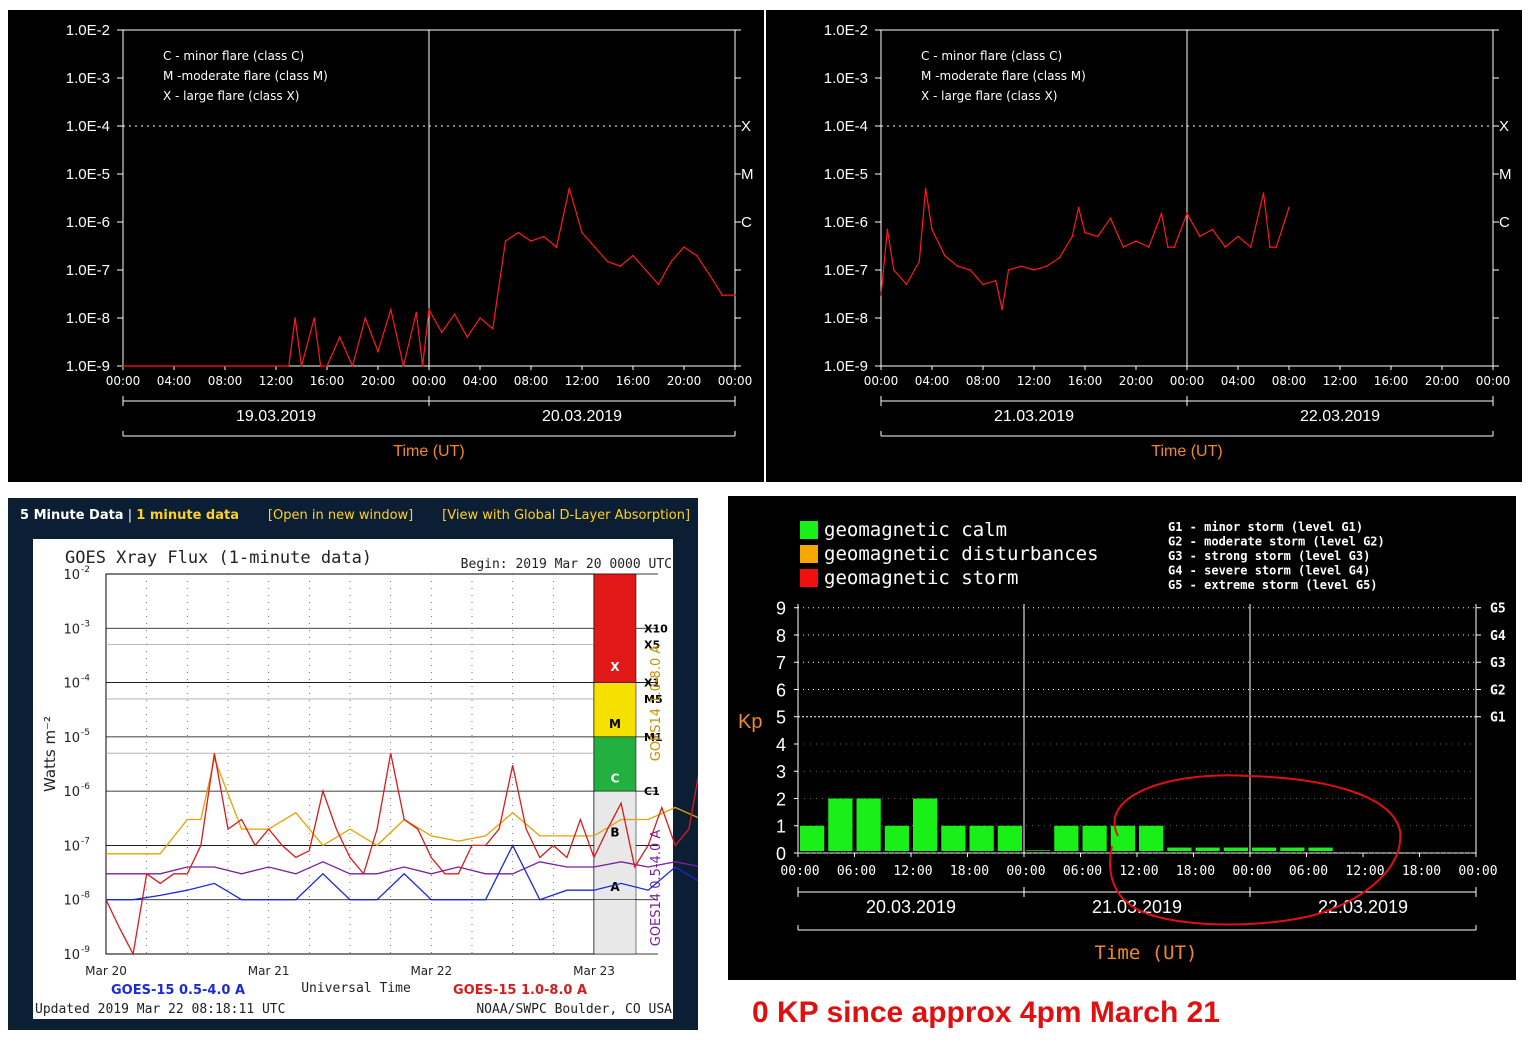 This screenshot has width=1531, height=1063. I want to click on flare-class-legend: C - minor flare (class C), so click(991, 56).